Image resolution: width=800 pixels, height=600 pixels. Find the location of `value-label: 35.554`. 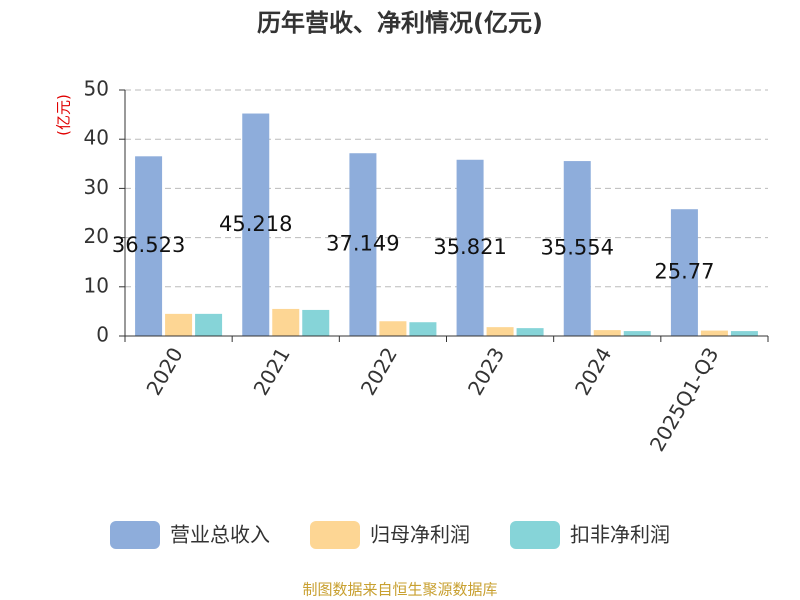

value-label: 35.554 is located at coordinates (577, 248).